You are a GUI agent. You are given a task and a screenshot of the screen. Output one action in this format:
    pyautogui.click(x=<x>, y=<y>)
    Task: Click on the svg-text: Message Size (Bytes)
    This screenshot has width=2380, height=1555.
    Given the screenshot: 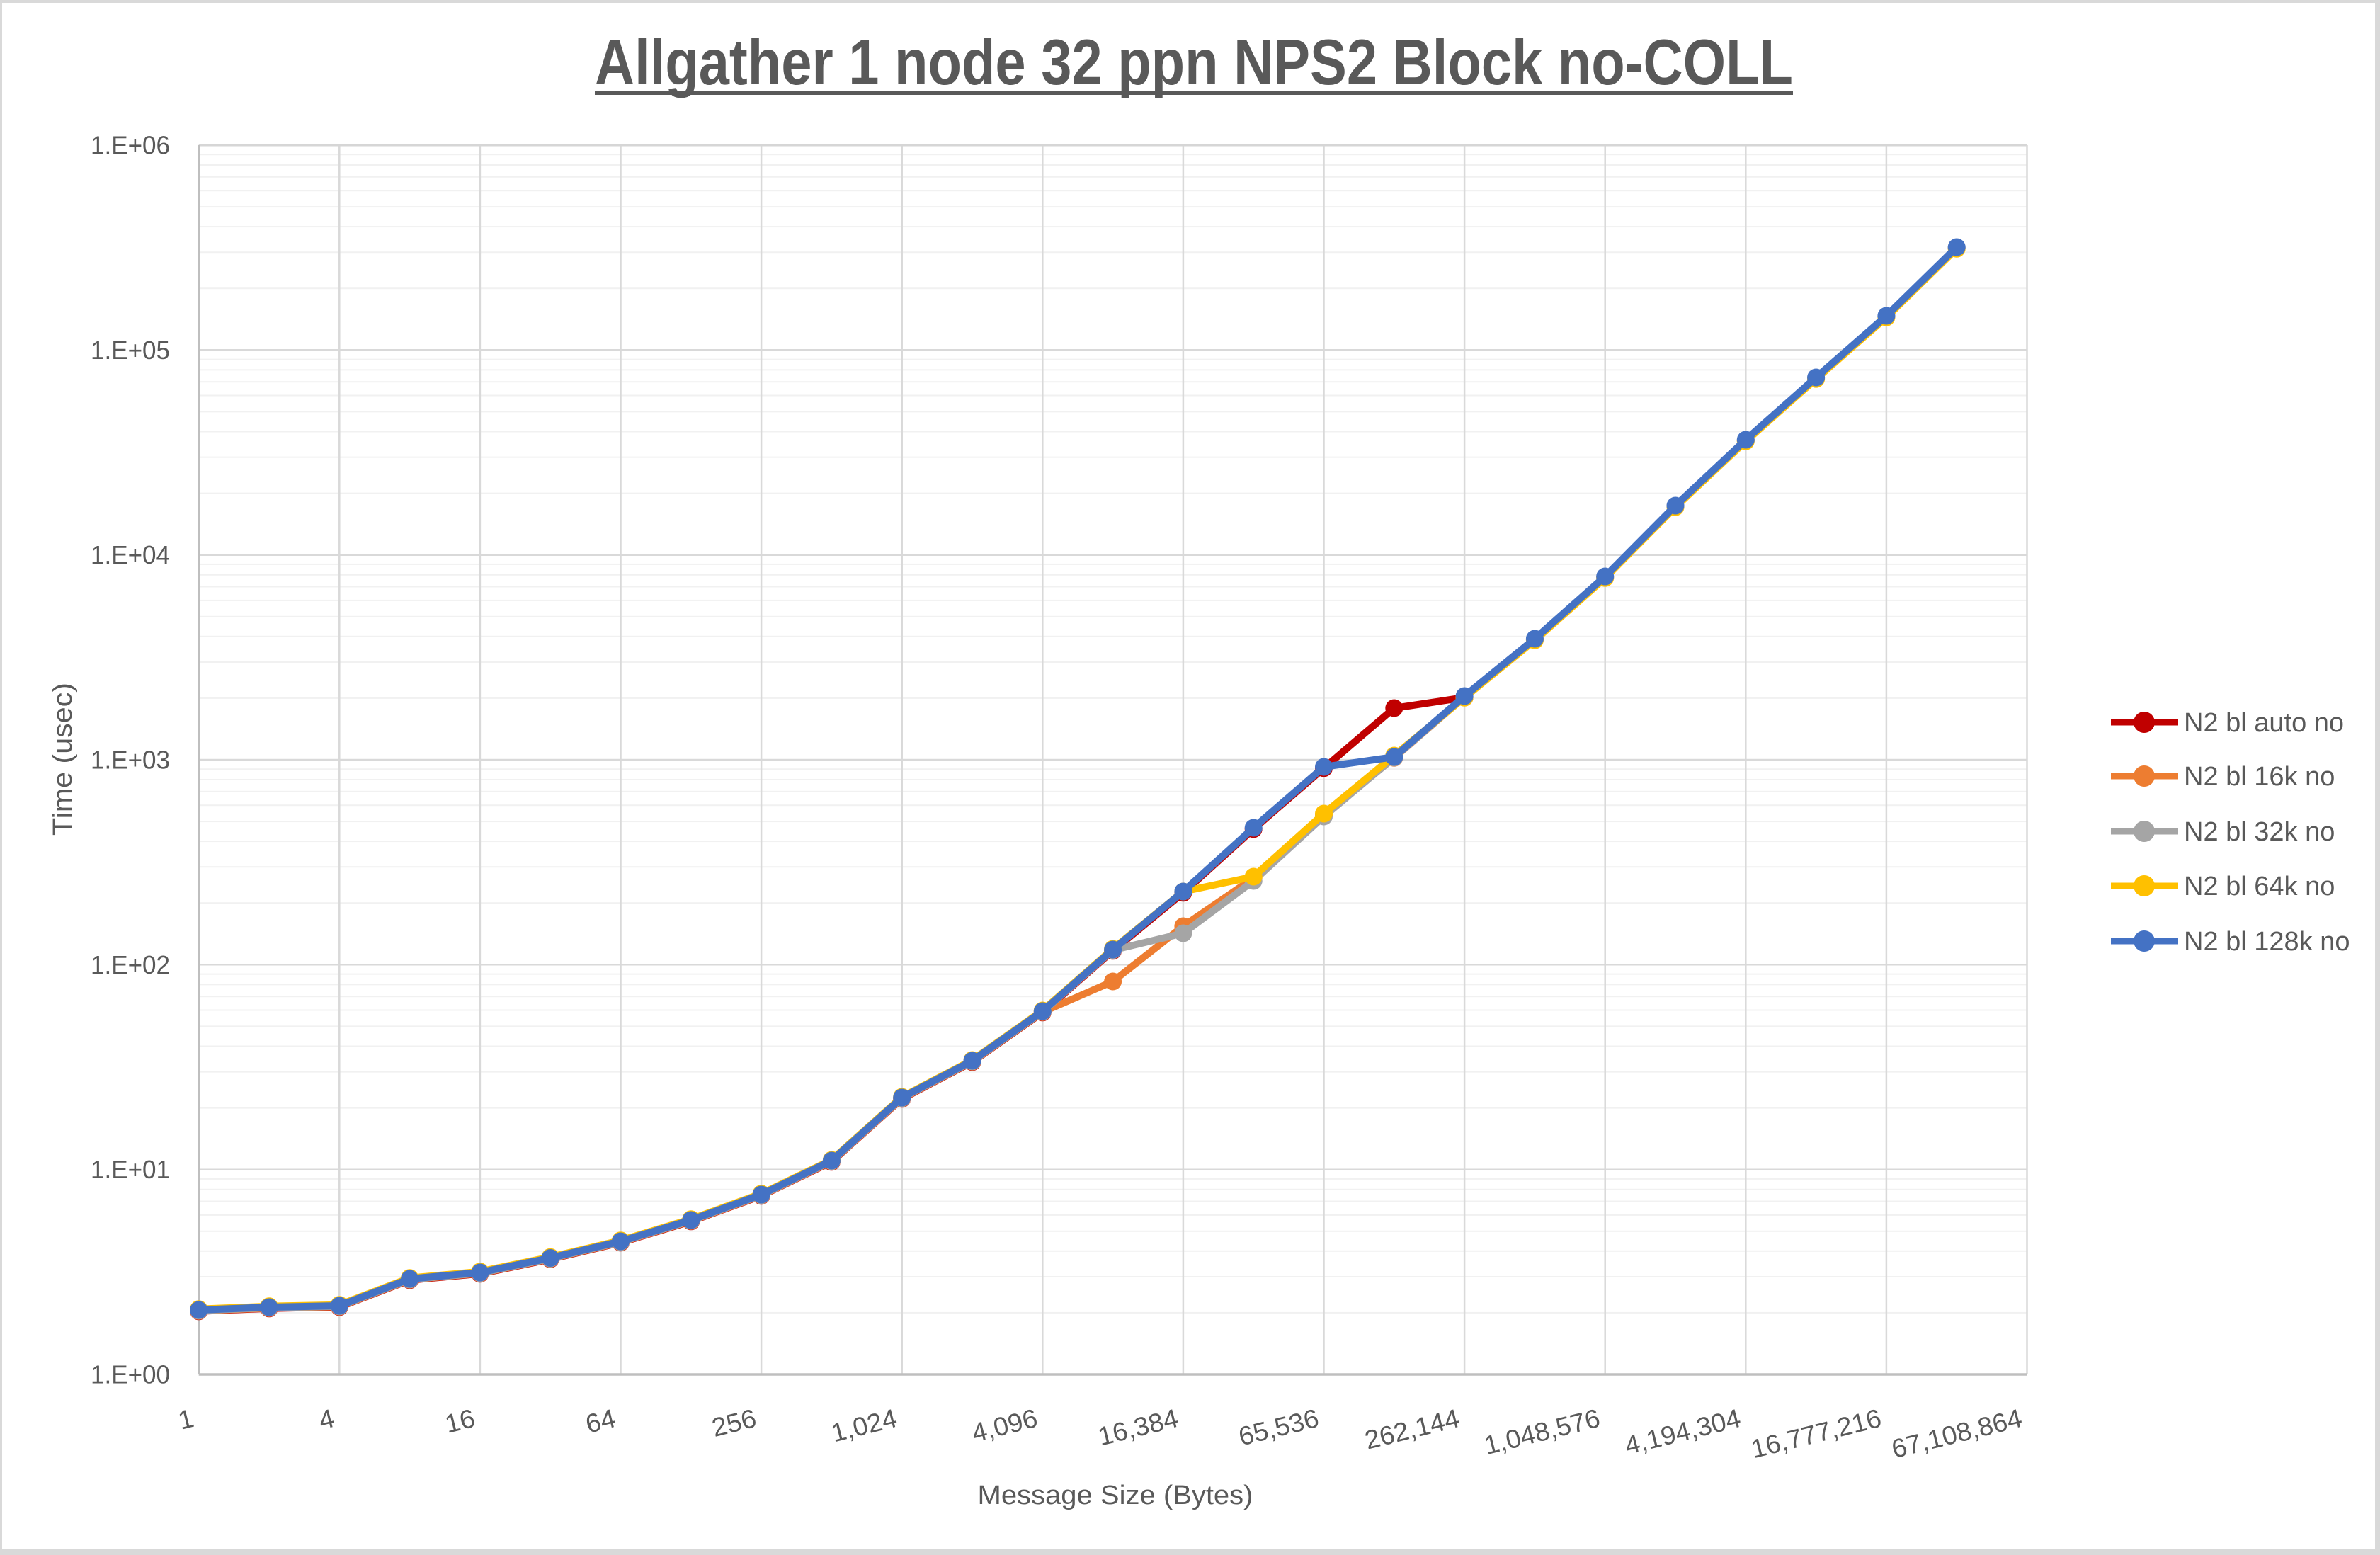 What is the action you would take?
    pyautogui.click(x=1115, y=1495)
    